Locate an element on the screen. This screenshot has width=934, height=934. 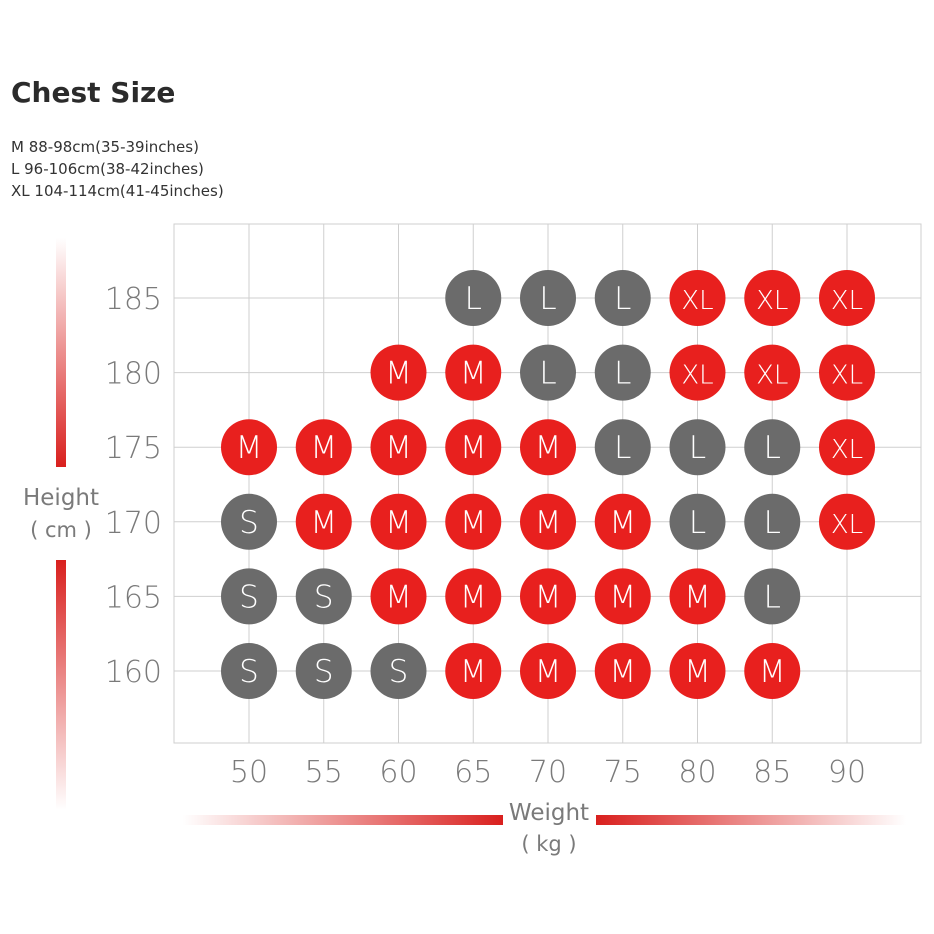
x-axis-unit: ( kg ) is located at coordinates (548, 844).